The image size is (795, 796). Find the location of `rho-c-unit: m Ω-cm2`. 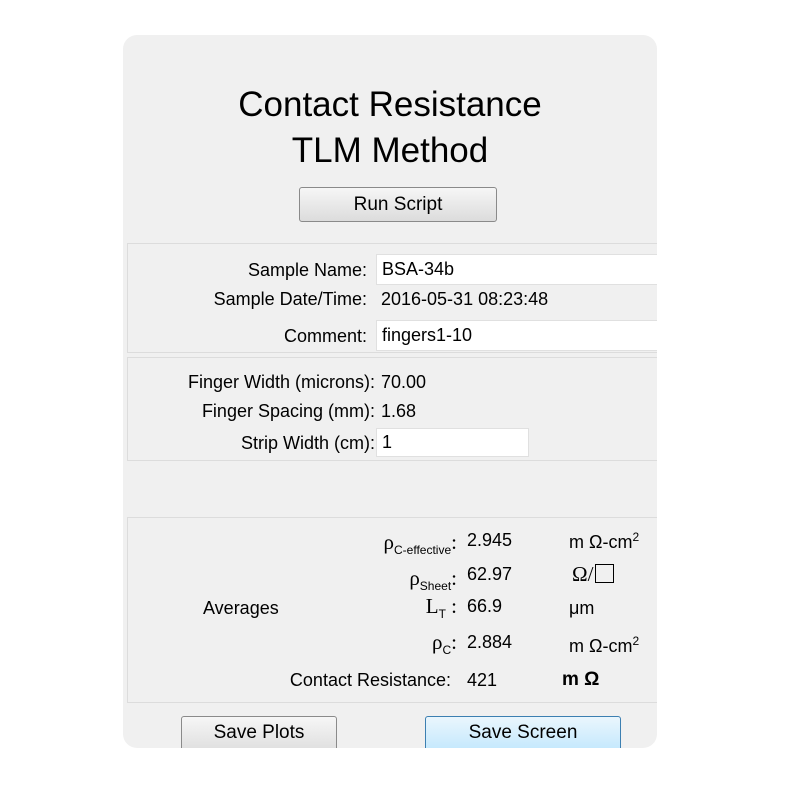

rho-c-unit: m Ω-cm2 is located at coordinates (604, 645).